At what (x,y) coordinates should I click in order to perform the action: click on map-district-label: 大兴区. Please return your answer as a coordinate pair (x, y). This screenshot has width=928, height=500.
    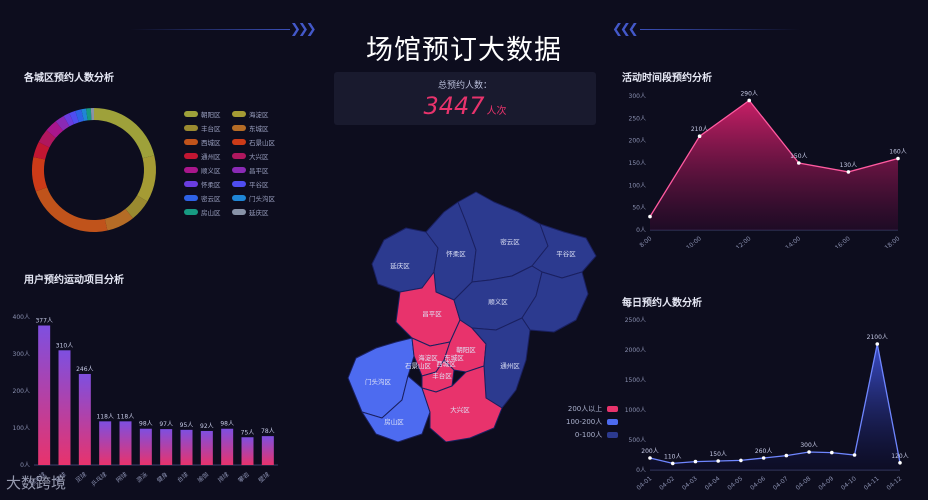
    Looking at the image, I should click on (460, 409).